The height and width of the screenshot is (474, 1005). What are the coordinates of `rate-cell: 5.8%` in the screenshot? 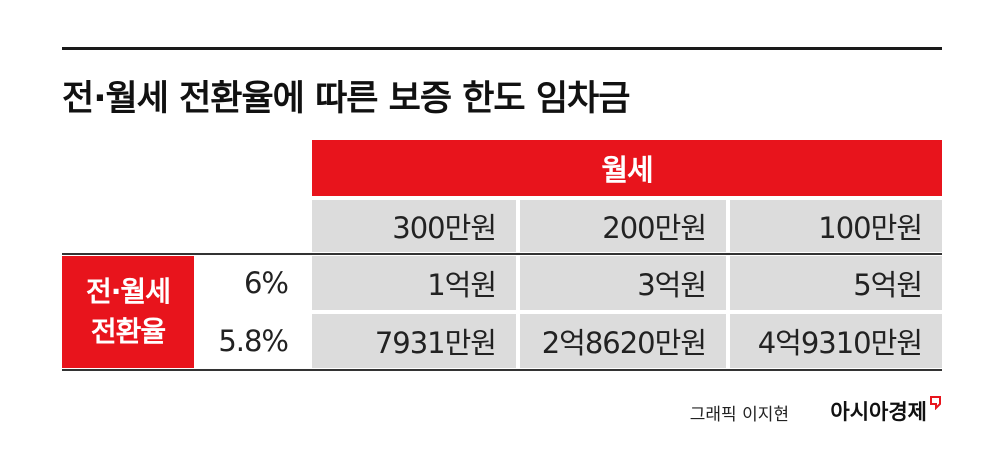 It's located at (253, 341).